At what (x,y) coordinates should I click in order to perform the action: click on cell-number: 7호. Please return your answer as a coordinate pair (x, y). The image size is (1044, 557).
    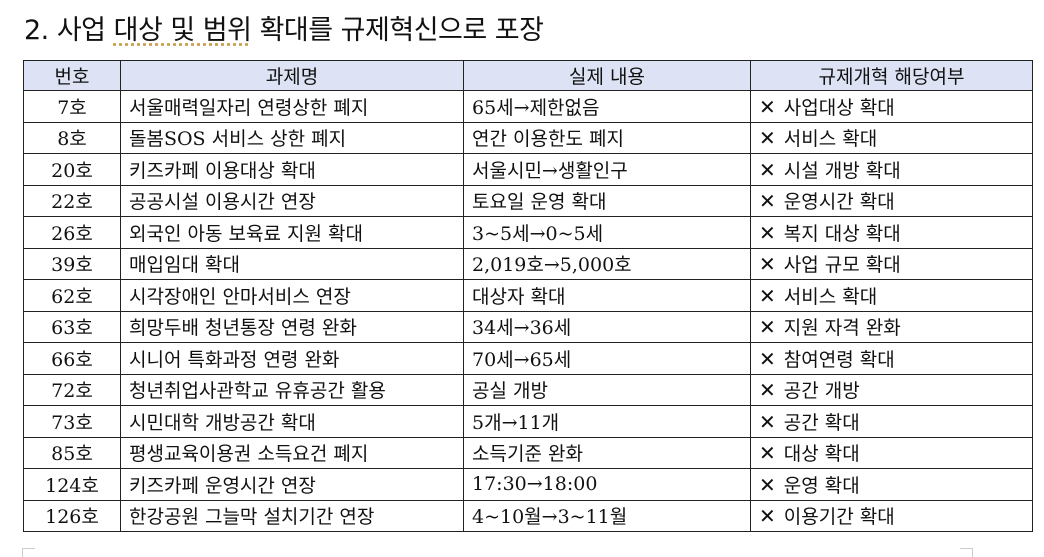
    Looking at the image, I should click on (72, 106).